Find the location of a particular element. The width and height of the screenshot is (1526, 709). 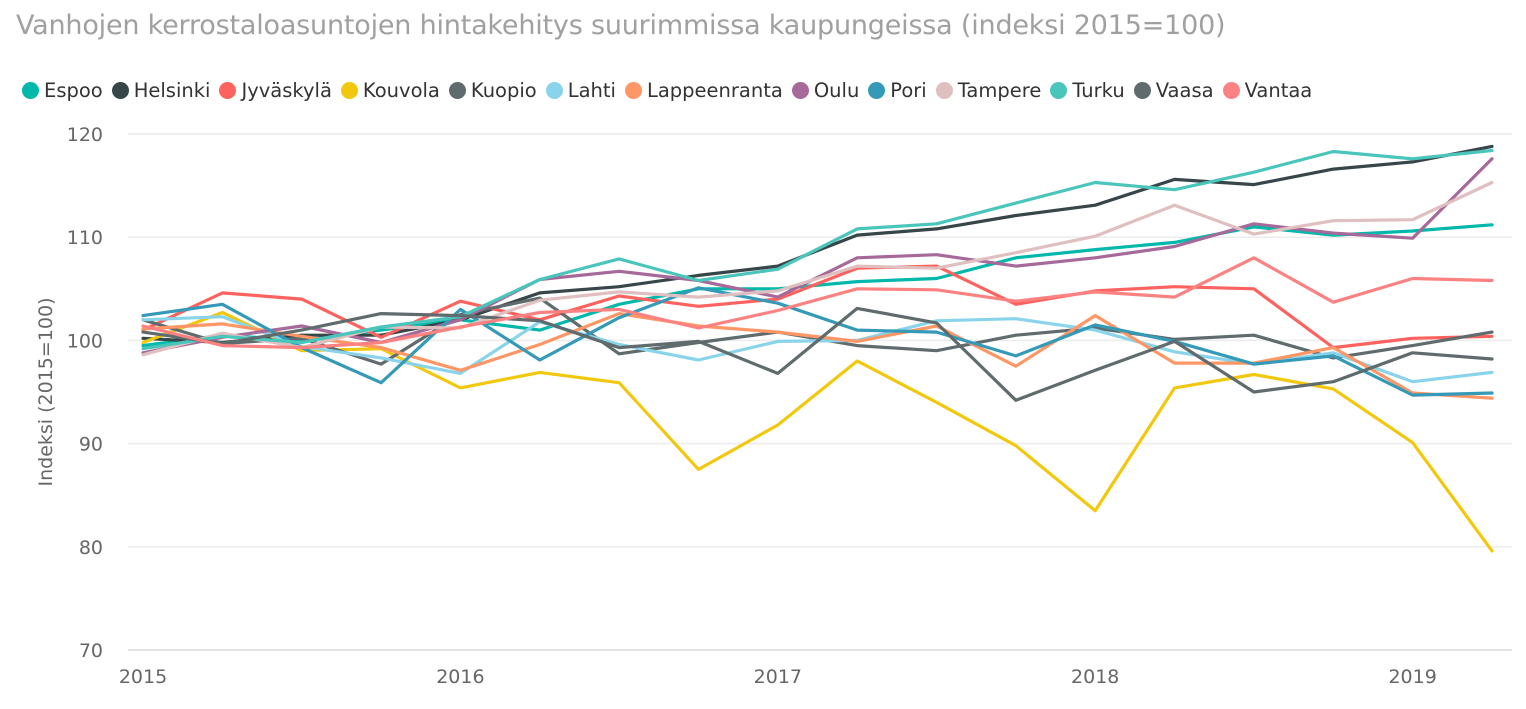

legend-label: Lahti is located at coordinates (591, 90).